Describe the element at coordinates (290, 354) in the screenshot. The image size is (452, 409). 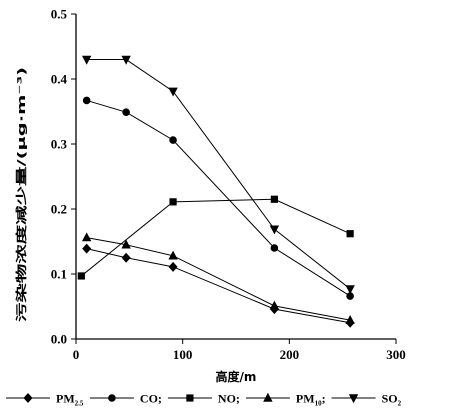
I see `x-tick-label: 200` at that location.